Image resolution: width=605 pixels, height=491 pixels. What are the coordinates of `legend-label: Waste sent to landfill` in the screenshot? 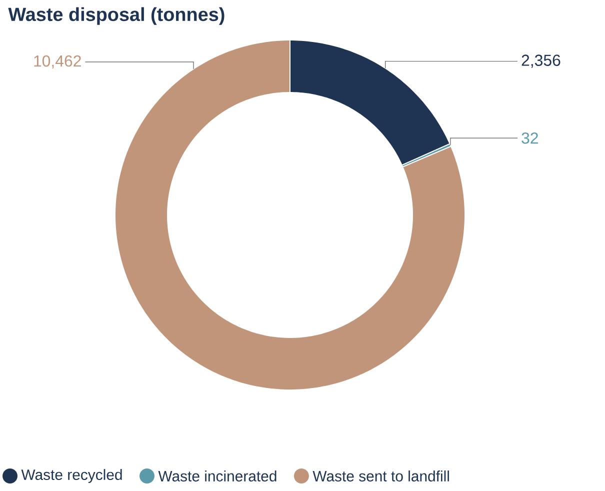 It's located at (380, 476).